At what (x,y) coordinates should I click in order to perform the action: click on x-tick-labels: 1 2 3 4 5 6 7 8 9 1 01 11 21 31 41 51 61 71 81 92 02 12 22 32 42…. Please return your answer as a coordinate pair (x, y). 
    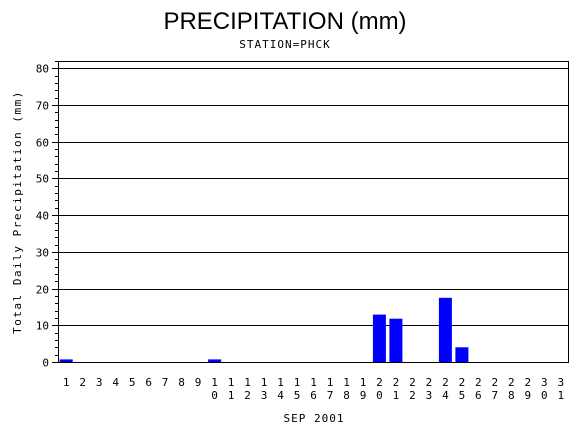
    Looking at the image, I should click on (313, 389).